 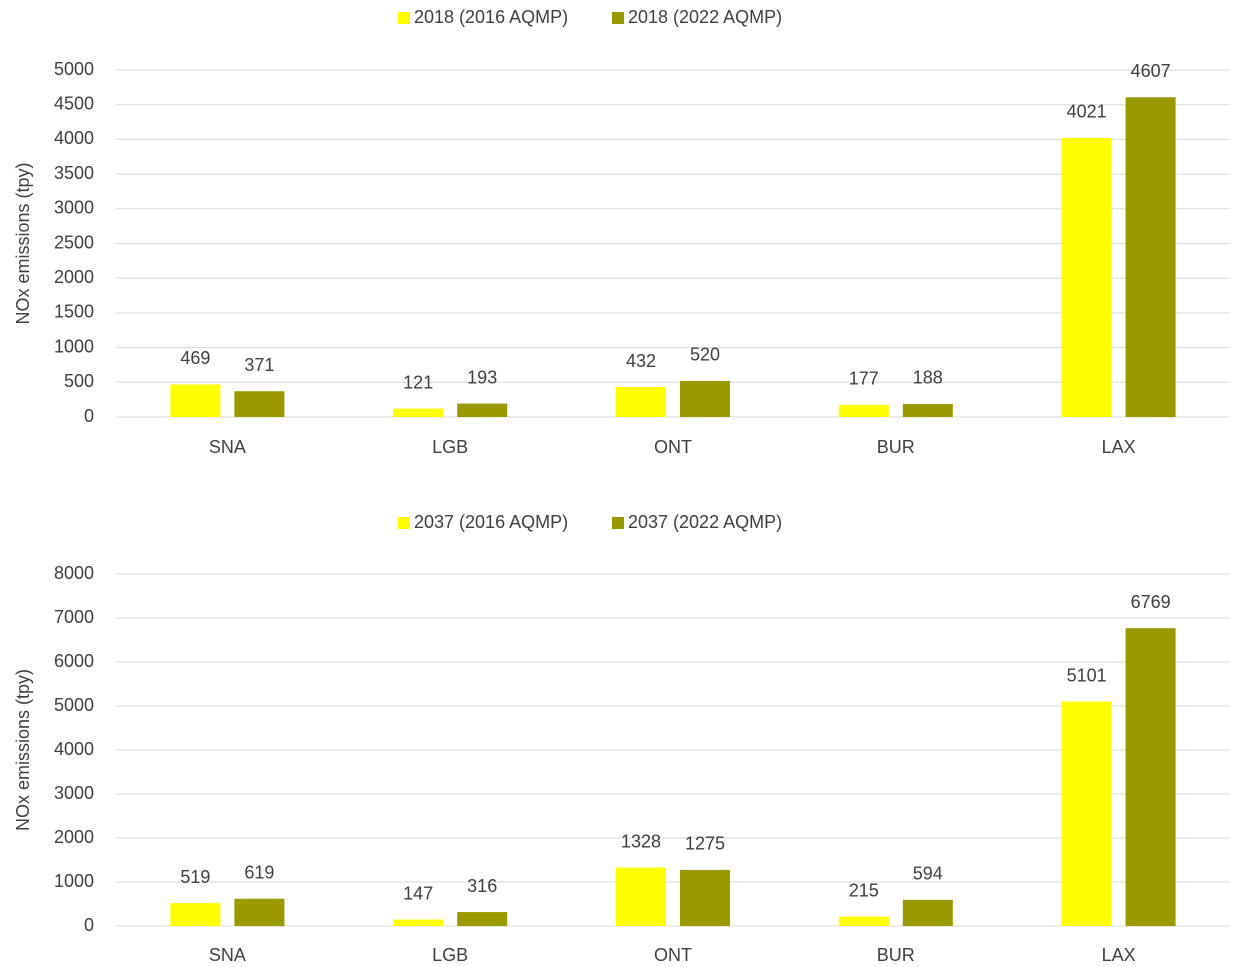 I want to click on y-tick-label: 4500, so click(x=74, y=103).